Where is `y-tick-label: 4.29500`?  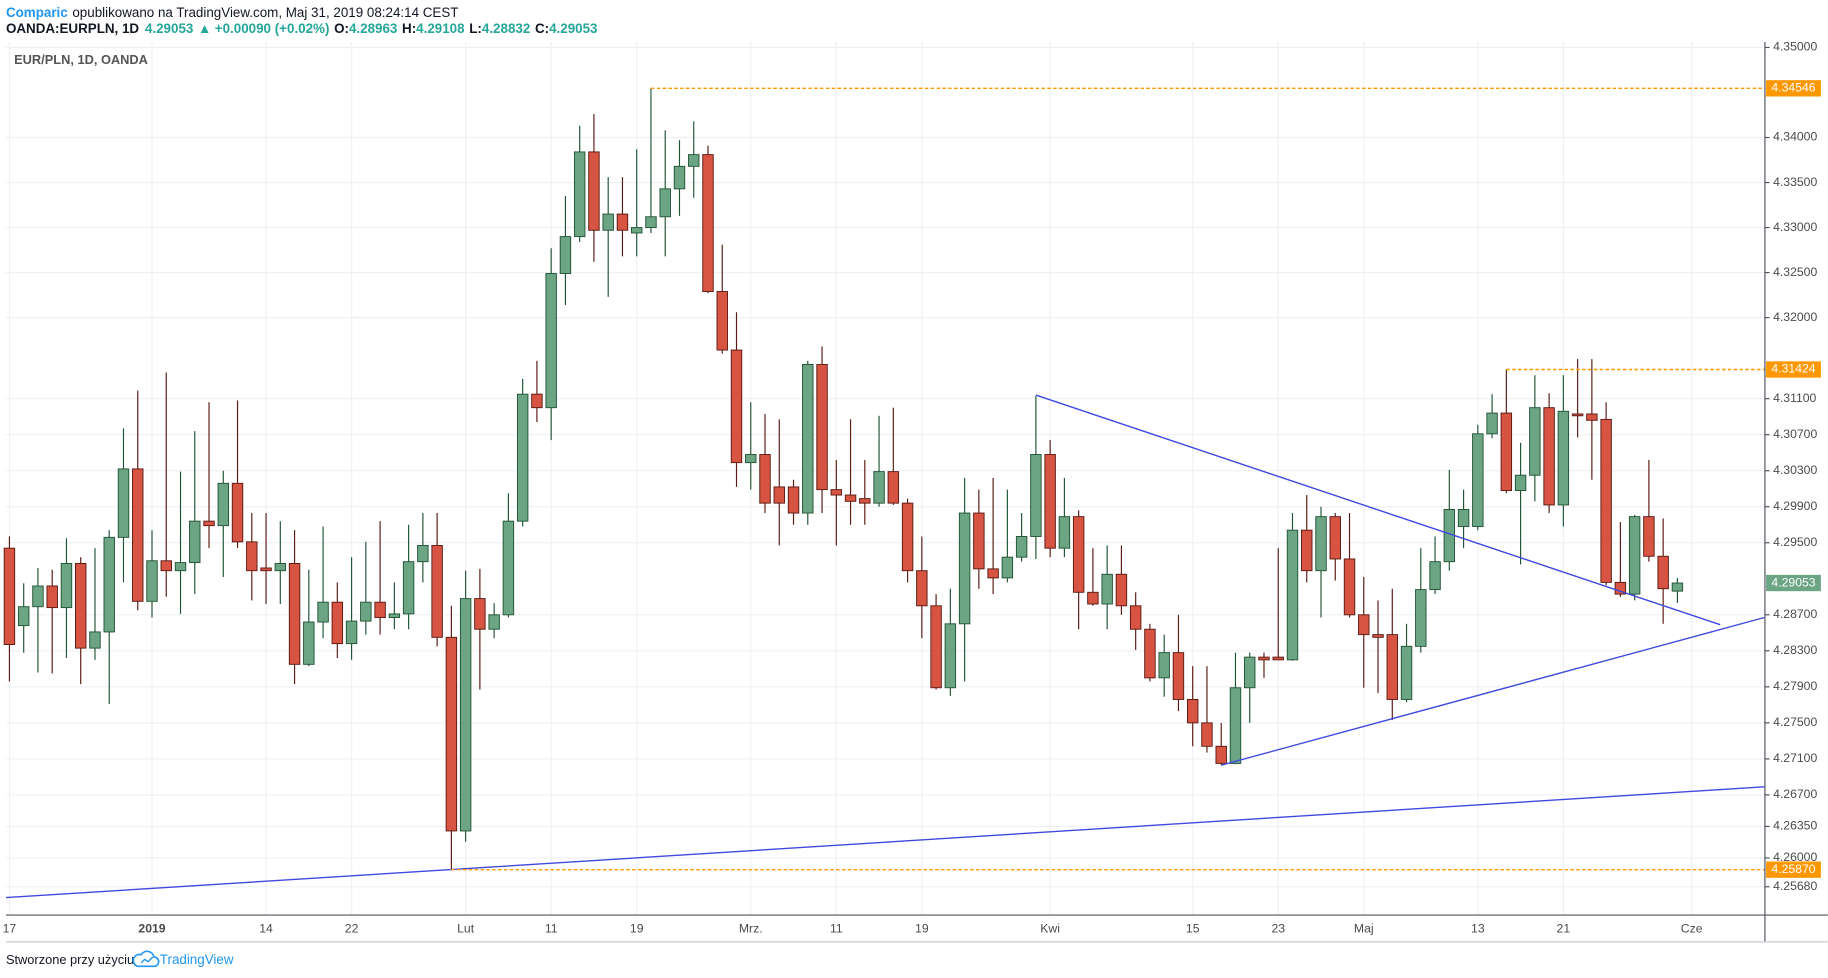
y-tick-label: 4.29500 is located at coordinates (1795, 542).